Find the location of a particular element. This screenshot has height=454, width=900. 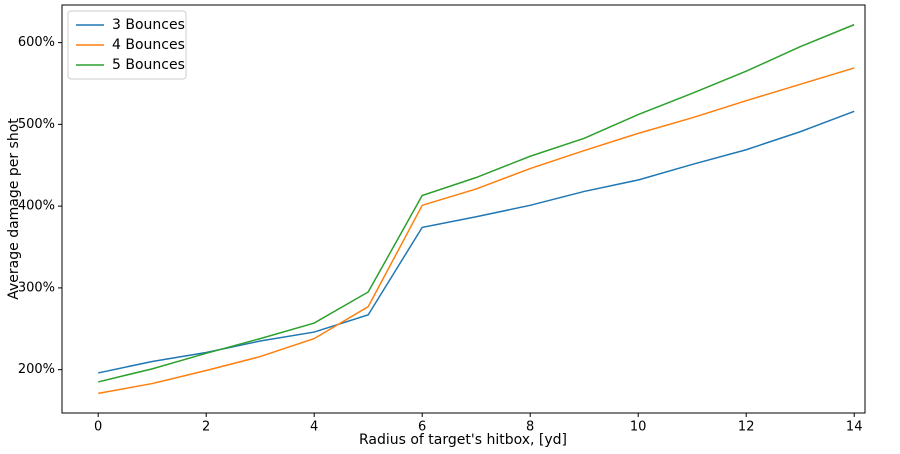

x-tick-label: 2 is located at coordinates (206, 427).